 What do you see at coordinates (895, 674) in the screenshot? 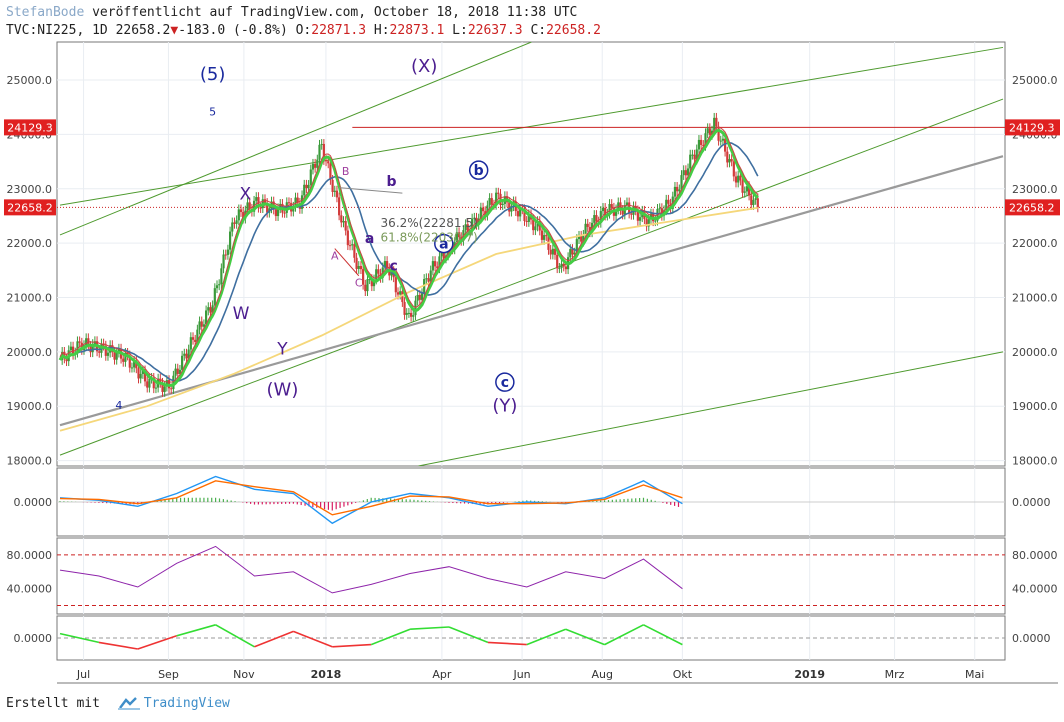
I see `x-tick-label: Mrz` at bounding box center [895, 674].